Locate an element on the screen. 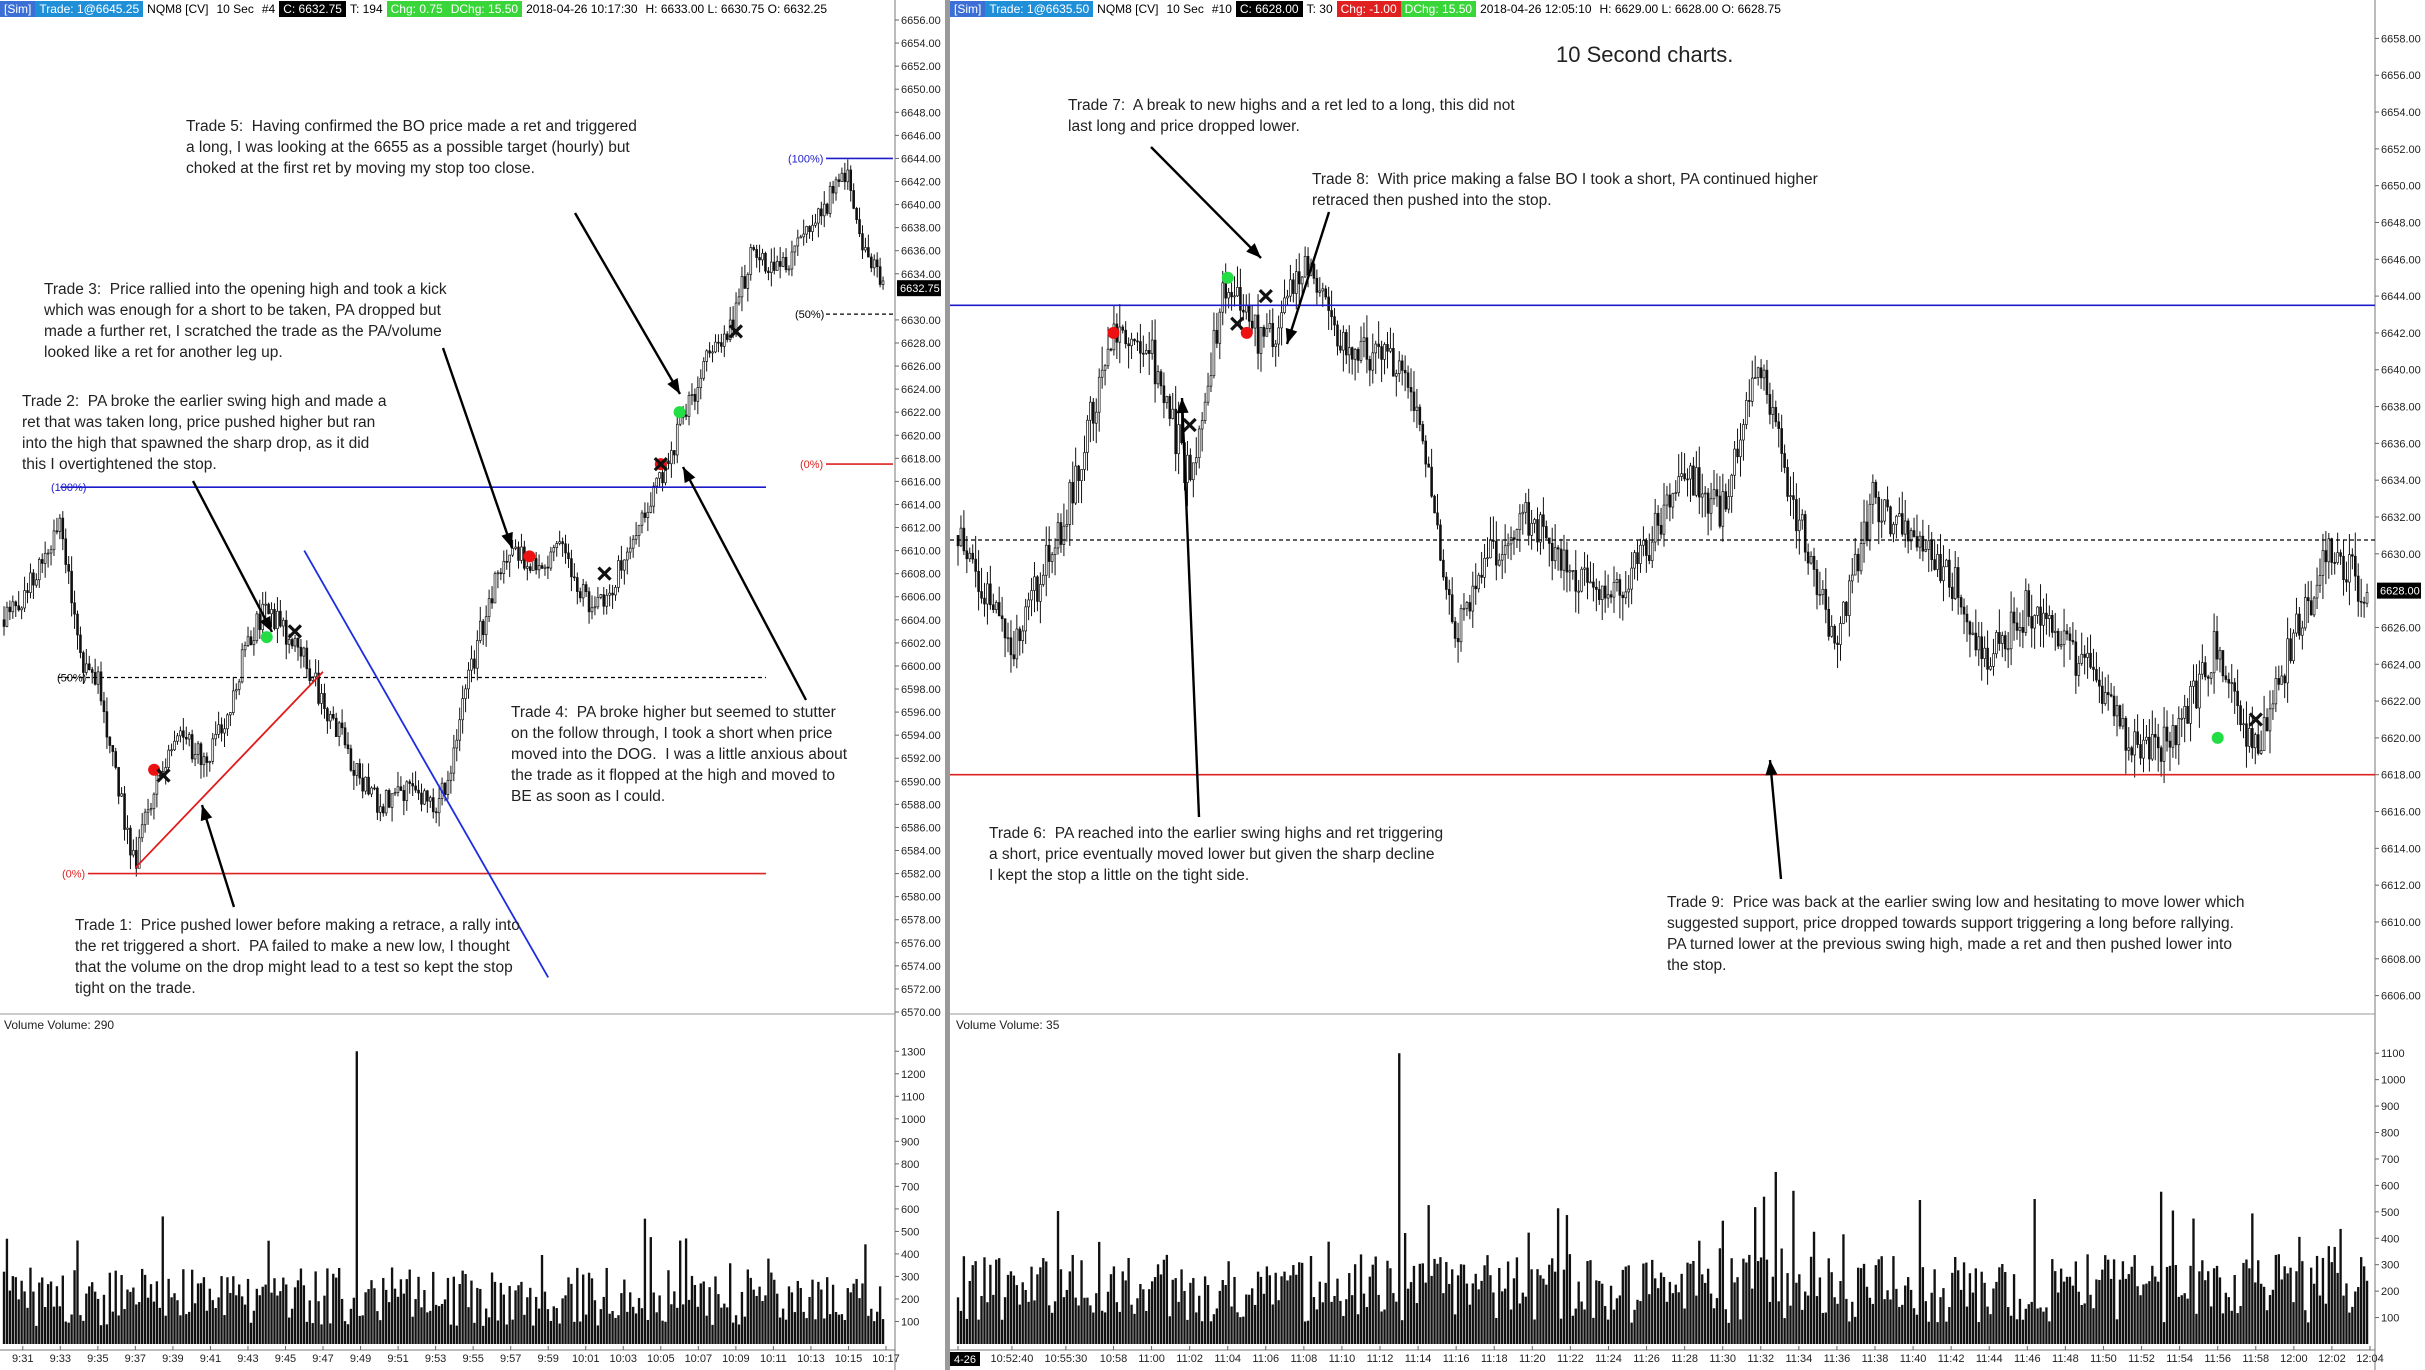  trade-4-exit-marker is located at coordinates (660, 464).